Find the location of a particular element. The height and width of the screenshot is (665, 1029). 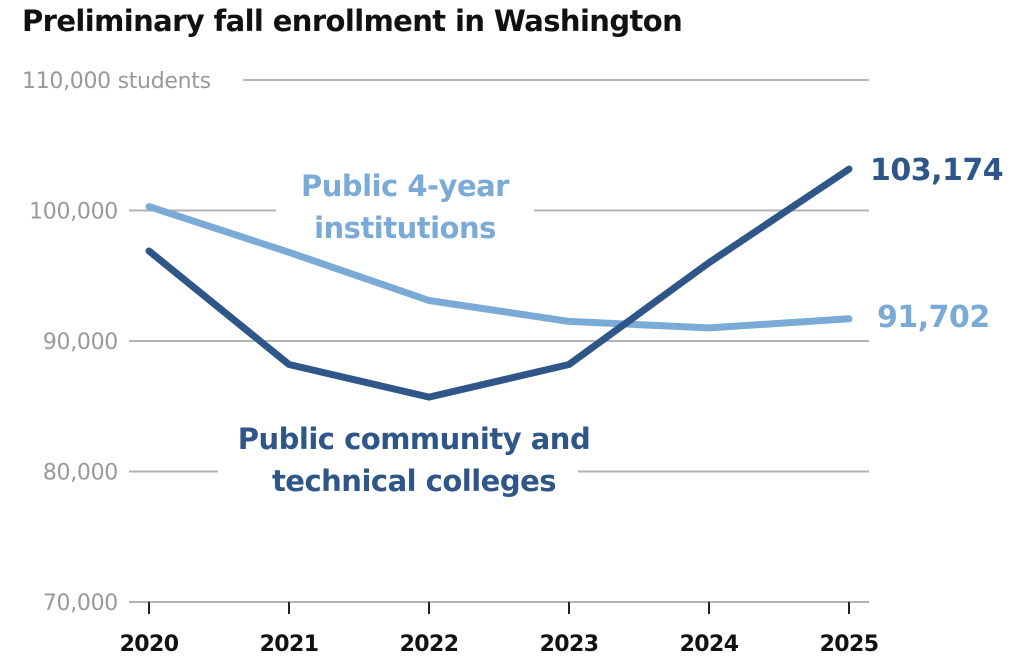

x-tick-label-2021: 2021 is located at coordinates (289, 644).